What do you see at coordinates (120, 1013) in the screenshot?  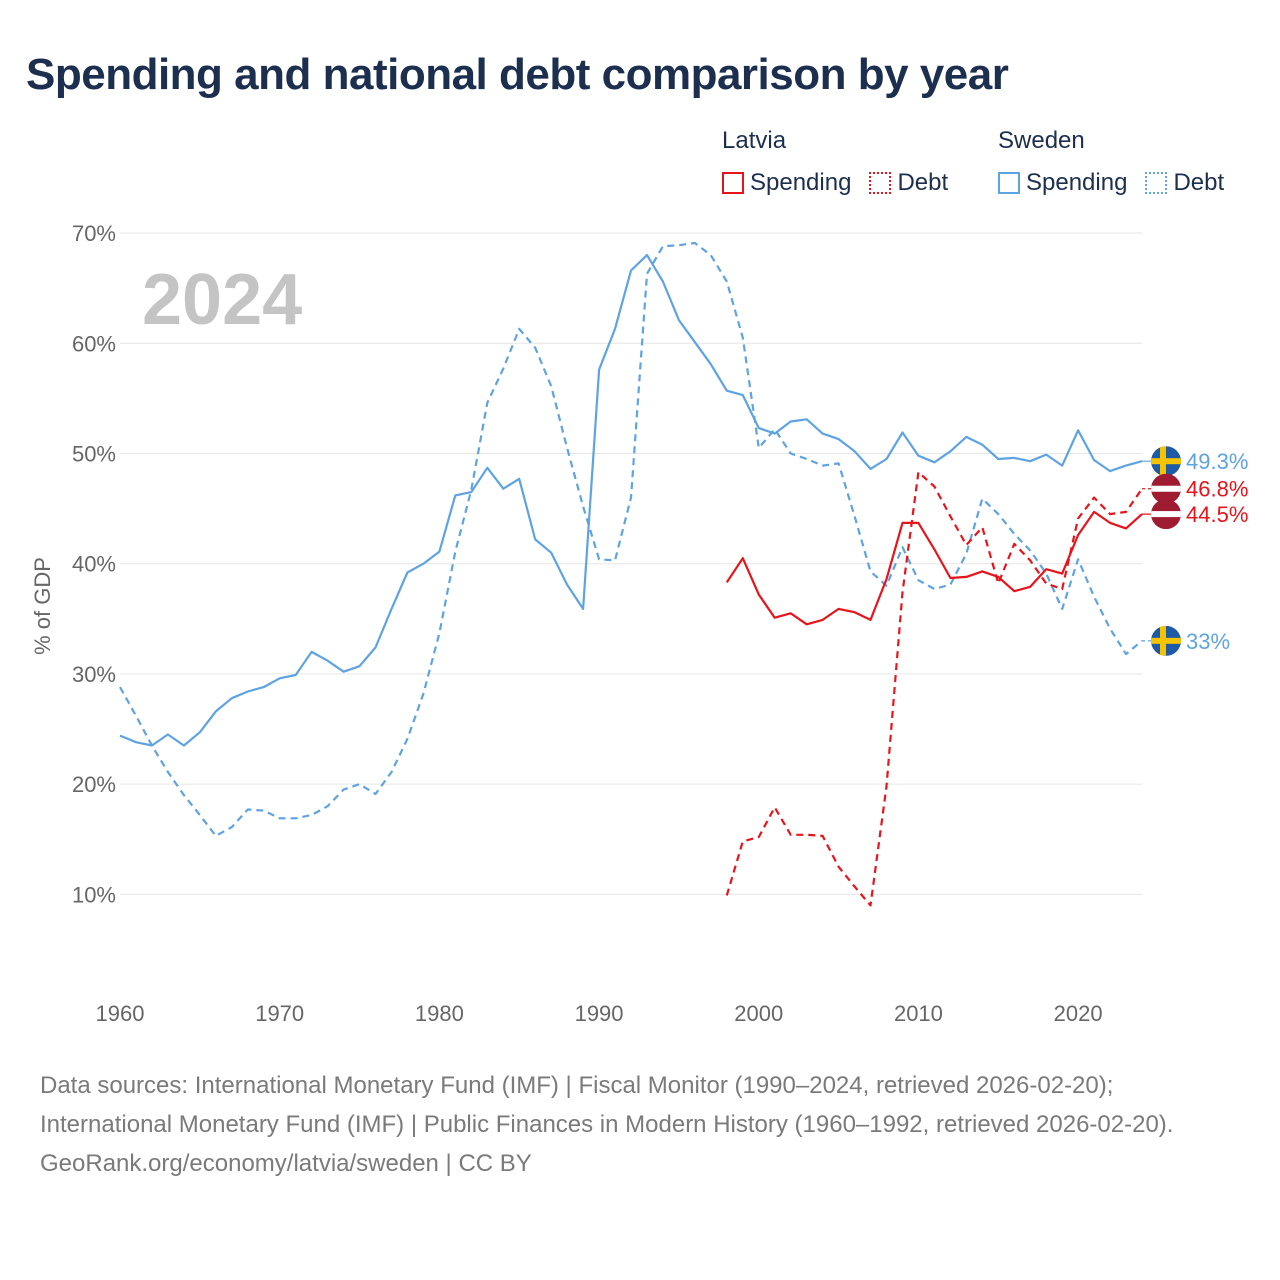 I see `x-tick-label: 1960` at bounding box center [120, 1013].